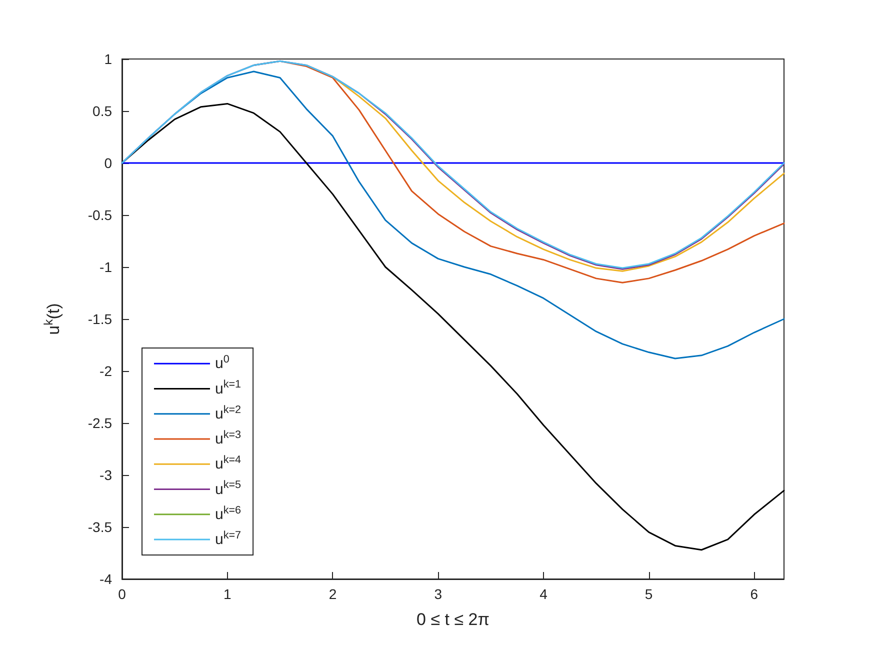 The height and width of the screenshot is (659, 875). What do you see at coordinates (106, 579) in the screenshot?
I see `y-tick-label: -4` at bounding box center [106, 579].